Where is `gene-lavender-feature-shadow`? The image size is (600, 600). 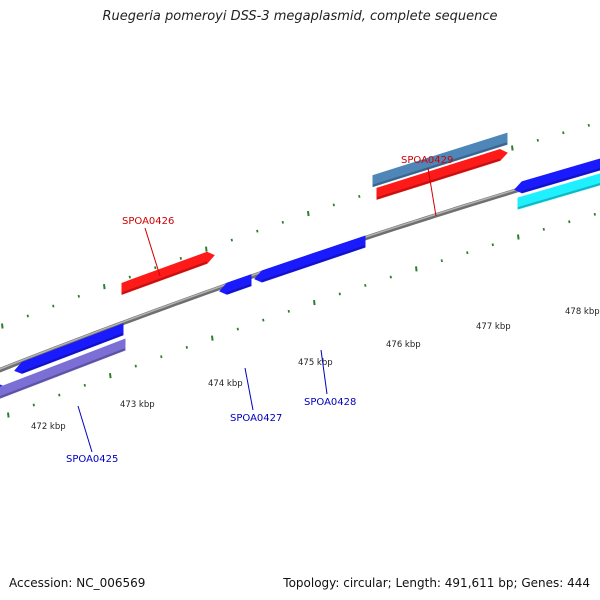
gene-lavender-feature-shadow is located at coordinates (63, 373).